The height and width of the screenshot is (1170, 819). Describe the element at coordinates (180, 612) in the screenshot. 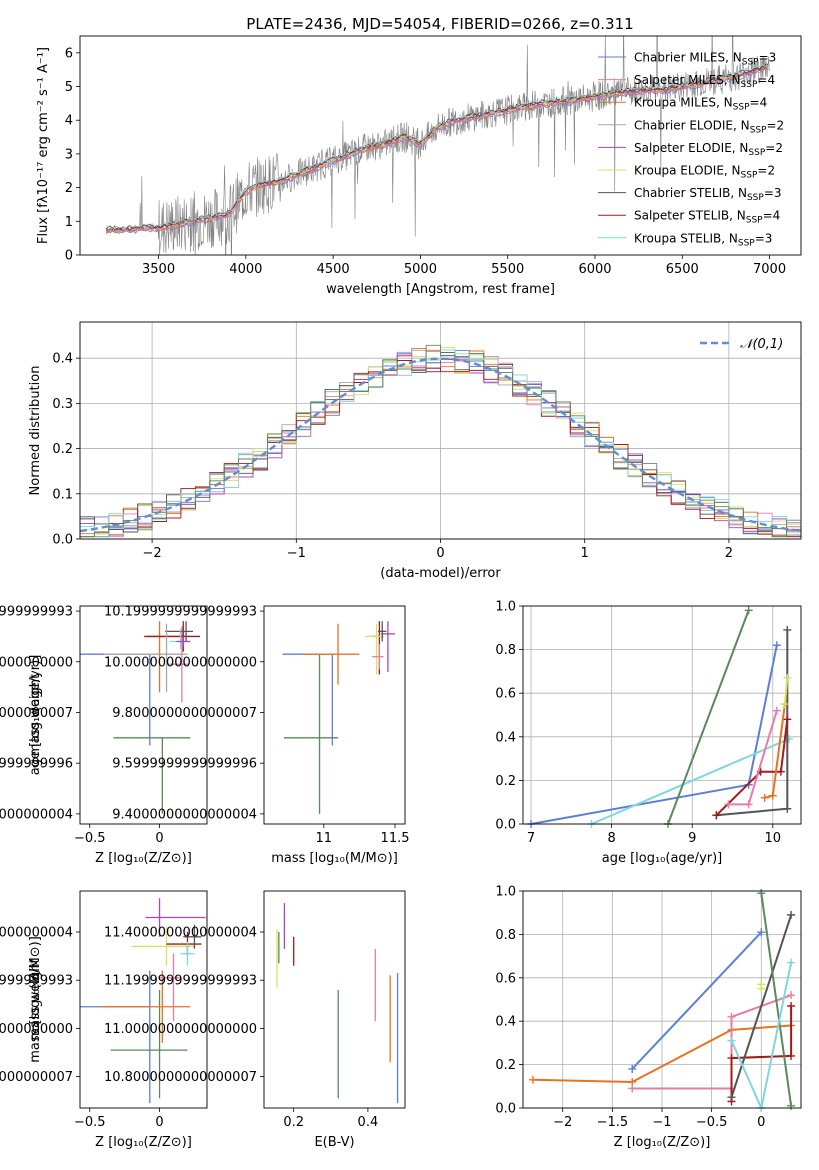

I see `y-tick-label: 10.1999999999999993` at that location.